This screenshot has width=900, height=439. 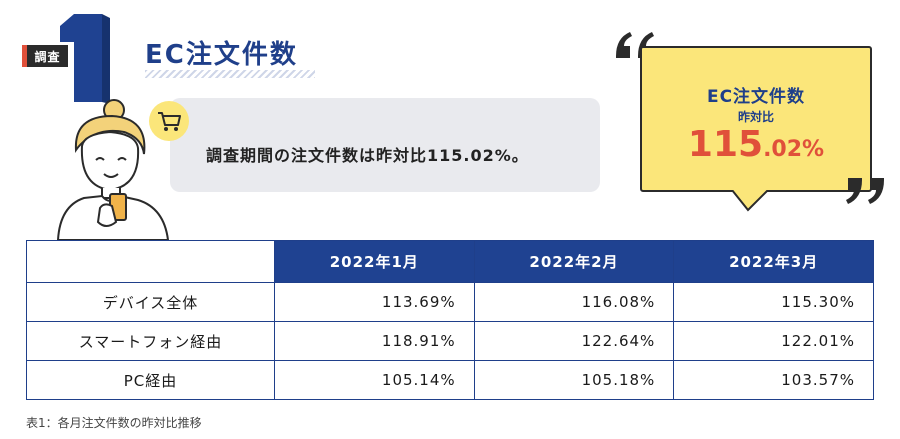 What do you see at coordinates (385, 145) in the screenshot?
I see `speech-bubble` at bounding box center [385, 145].